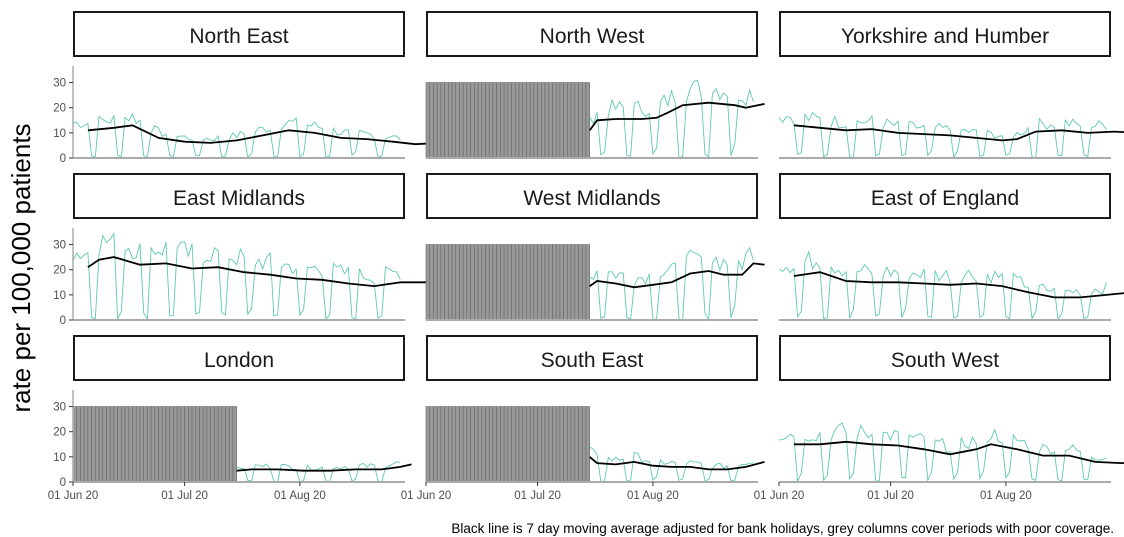 The width and height of the screenshot is (1124, 537). I want to click on panel-title: South East, so click(592, 360).